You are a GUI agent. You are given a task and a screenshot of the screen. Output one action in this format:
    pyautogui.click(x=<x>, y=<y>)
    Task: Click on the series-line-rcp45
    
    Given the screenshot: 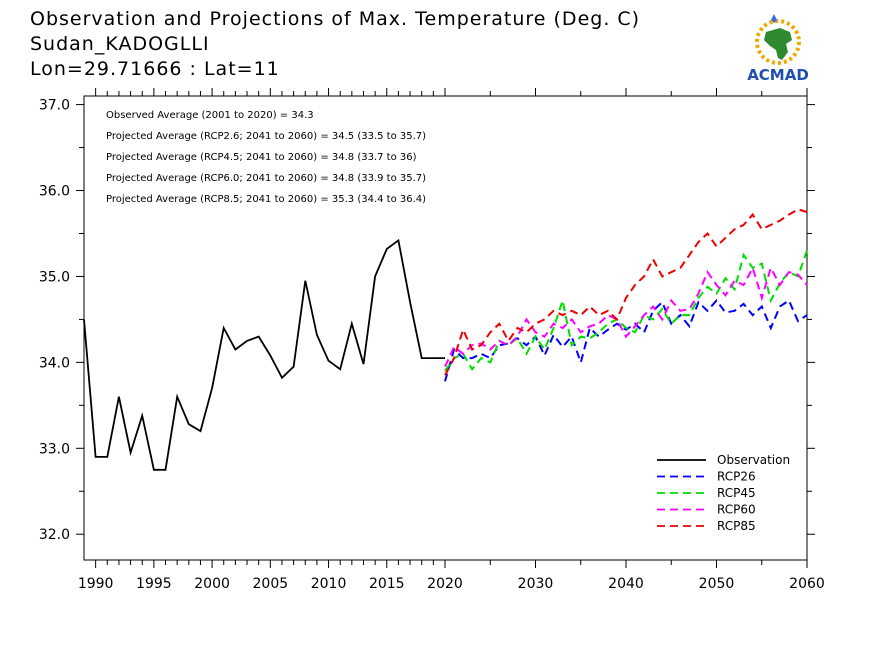 What is the action you would take?
    pyautogui.click(x=626, y=311)
    